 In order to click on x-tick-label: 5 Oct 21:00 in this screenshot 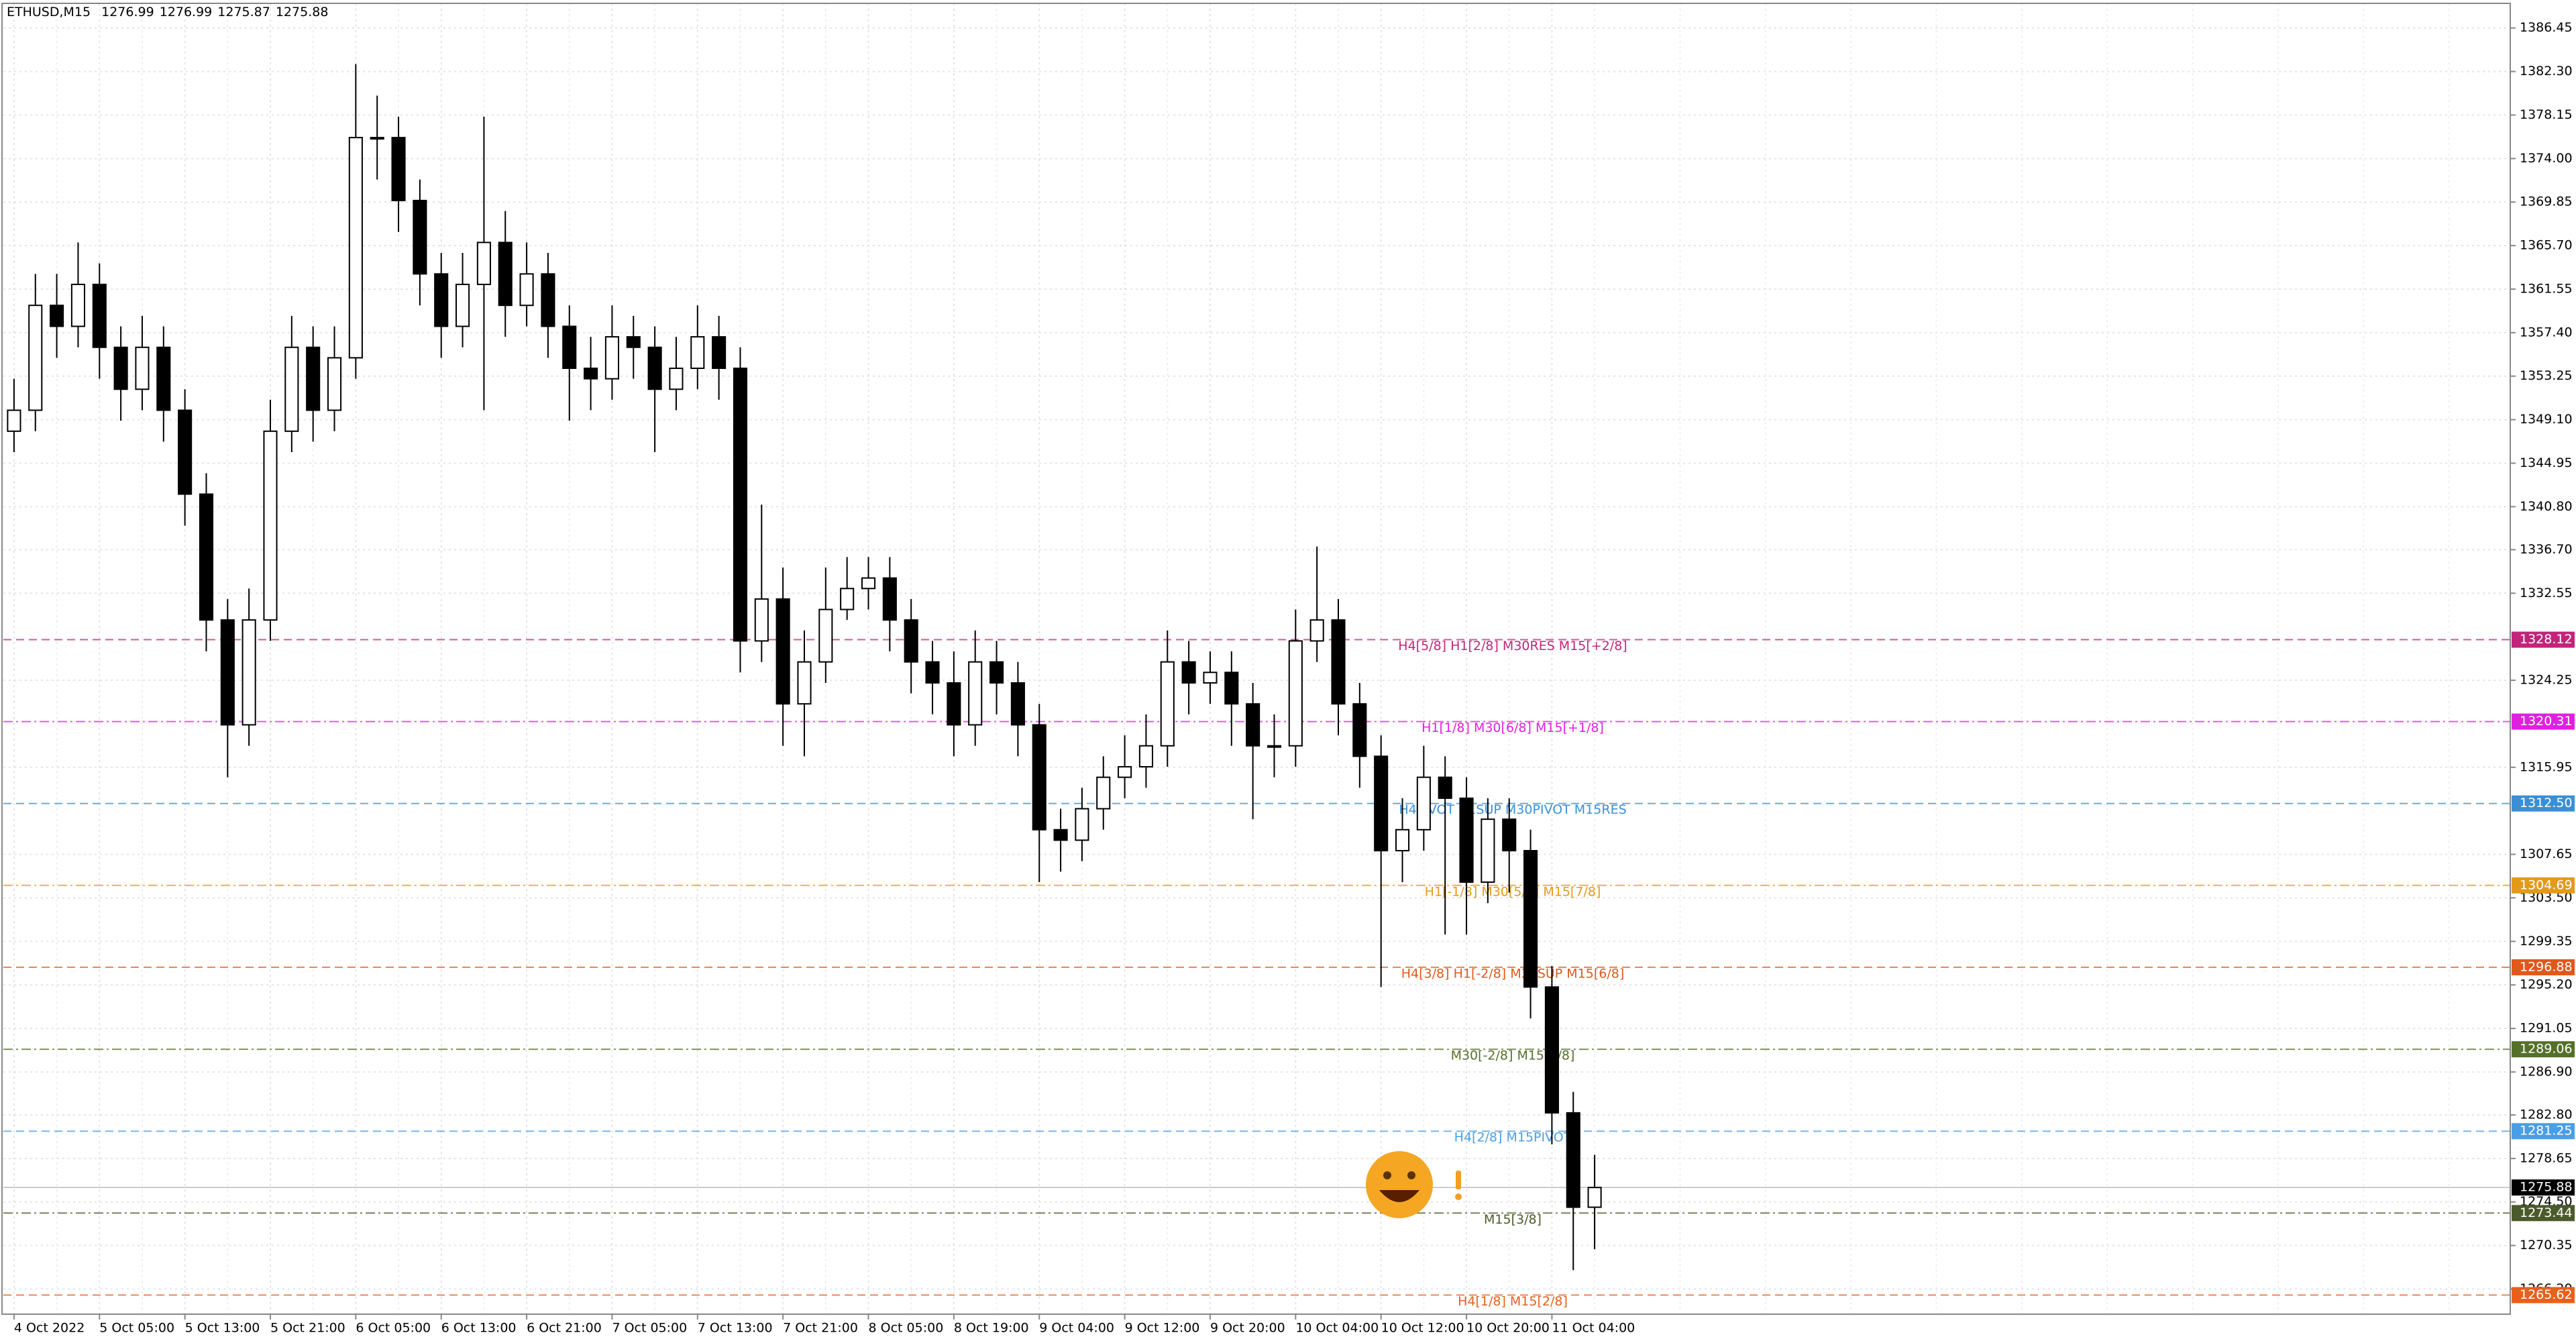, I will do `click(307, 1328)`.